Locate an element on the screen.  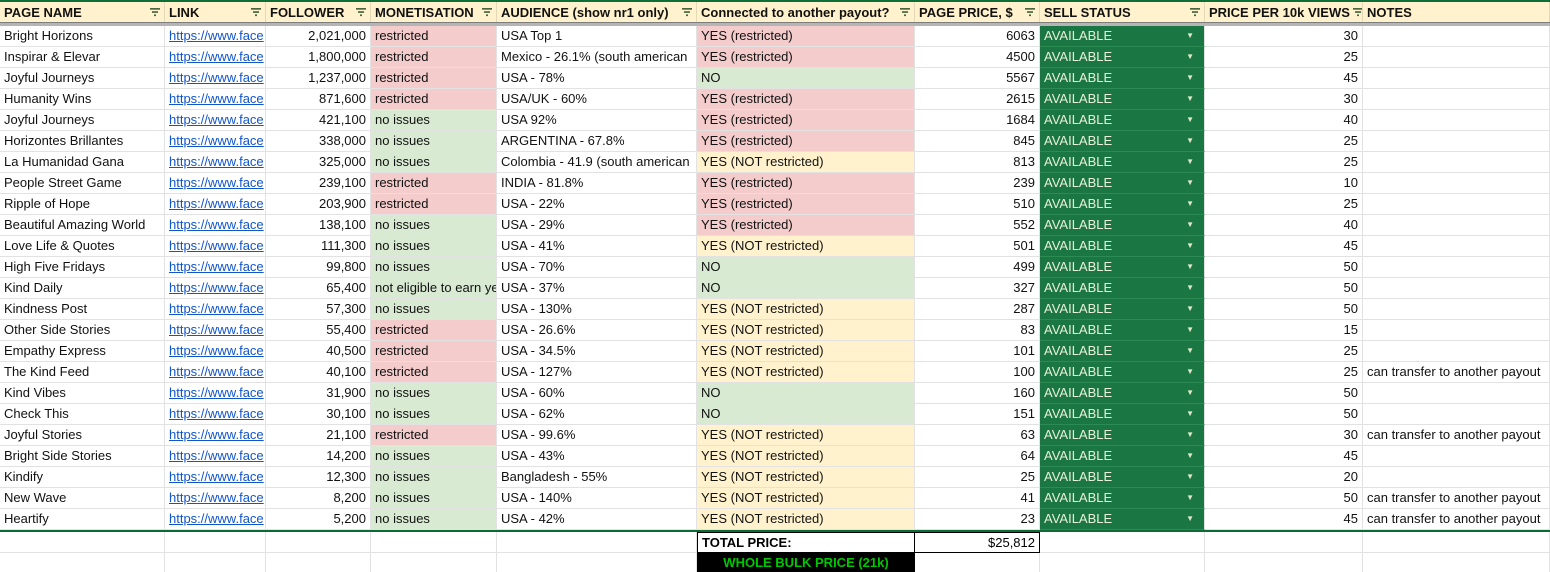
page-price-cell: 813 is located at coordinates (977, 162).